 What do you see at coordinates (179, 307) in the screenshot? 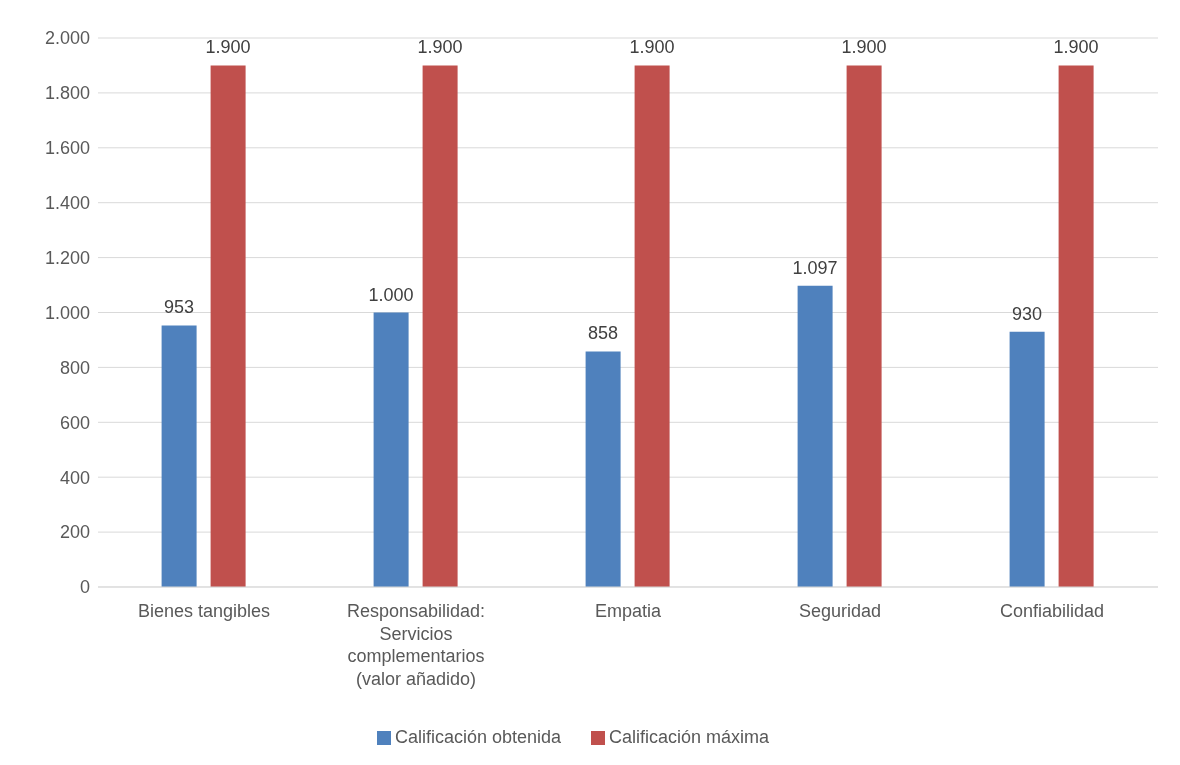
I see `data-label: 953` at bounding box center [179, 307].